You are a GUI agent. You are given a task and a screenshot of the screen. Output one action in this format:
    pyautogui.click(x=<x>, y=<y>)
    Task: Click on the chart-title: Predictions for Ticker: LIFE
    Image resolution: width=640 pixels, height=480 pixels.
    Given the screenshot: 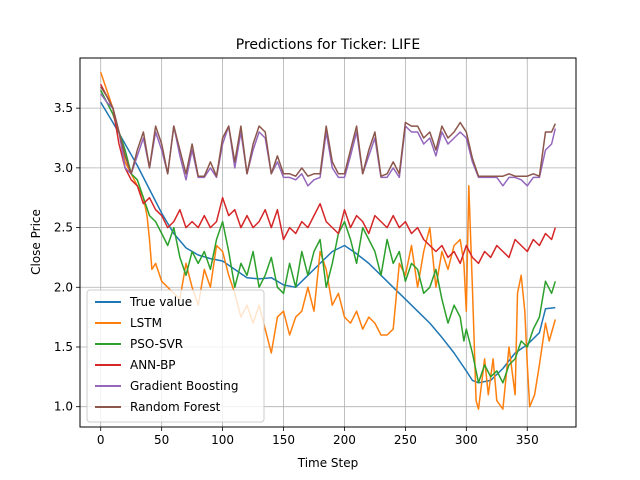 What is the action you would take?
    pyautogui.click(x=328, y=45)
    